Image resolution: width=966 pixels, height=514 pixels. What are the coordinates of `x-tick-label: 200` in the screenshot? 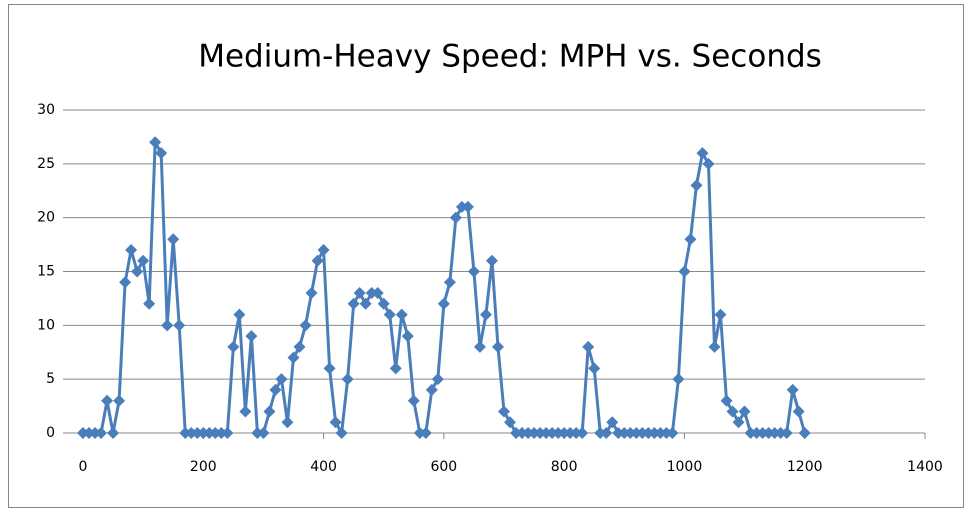 It's located at (203, 467).